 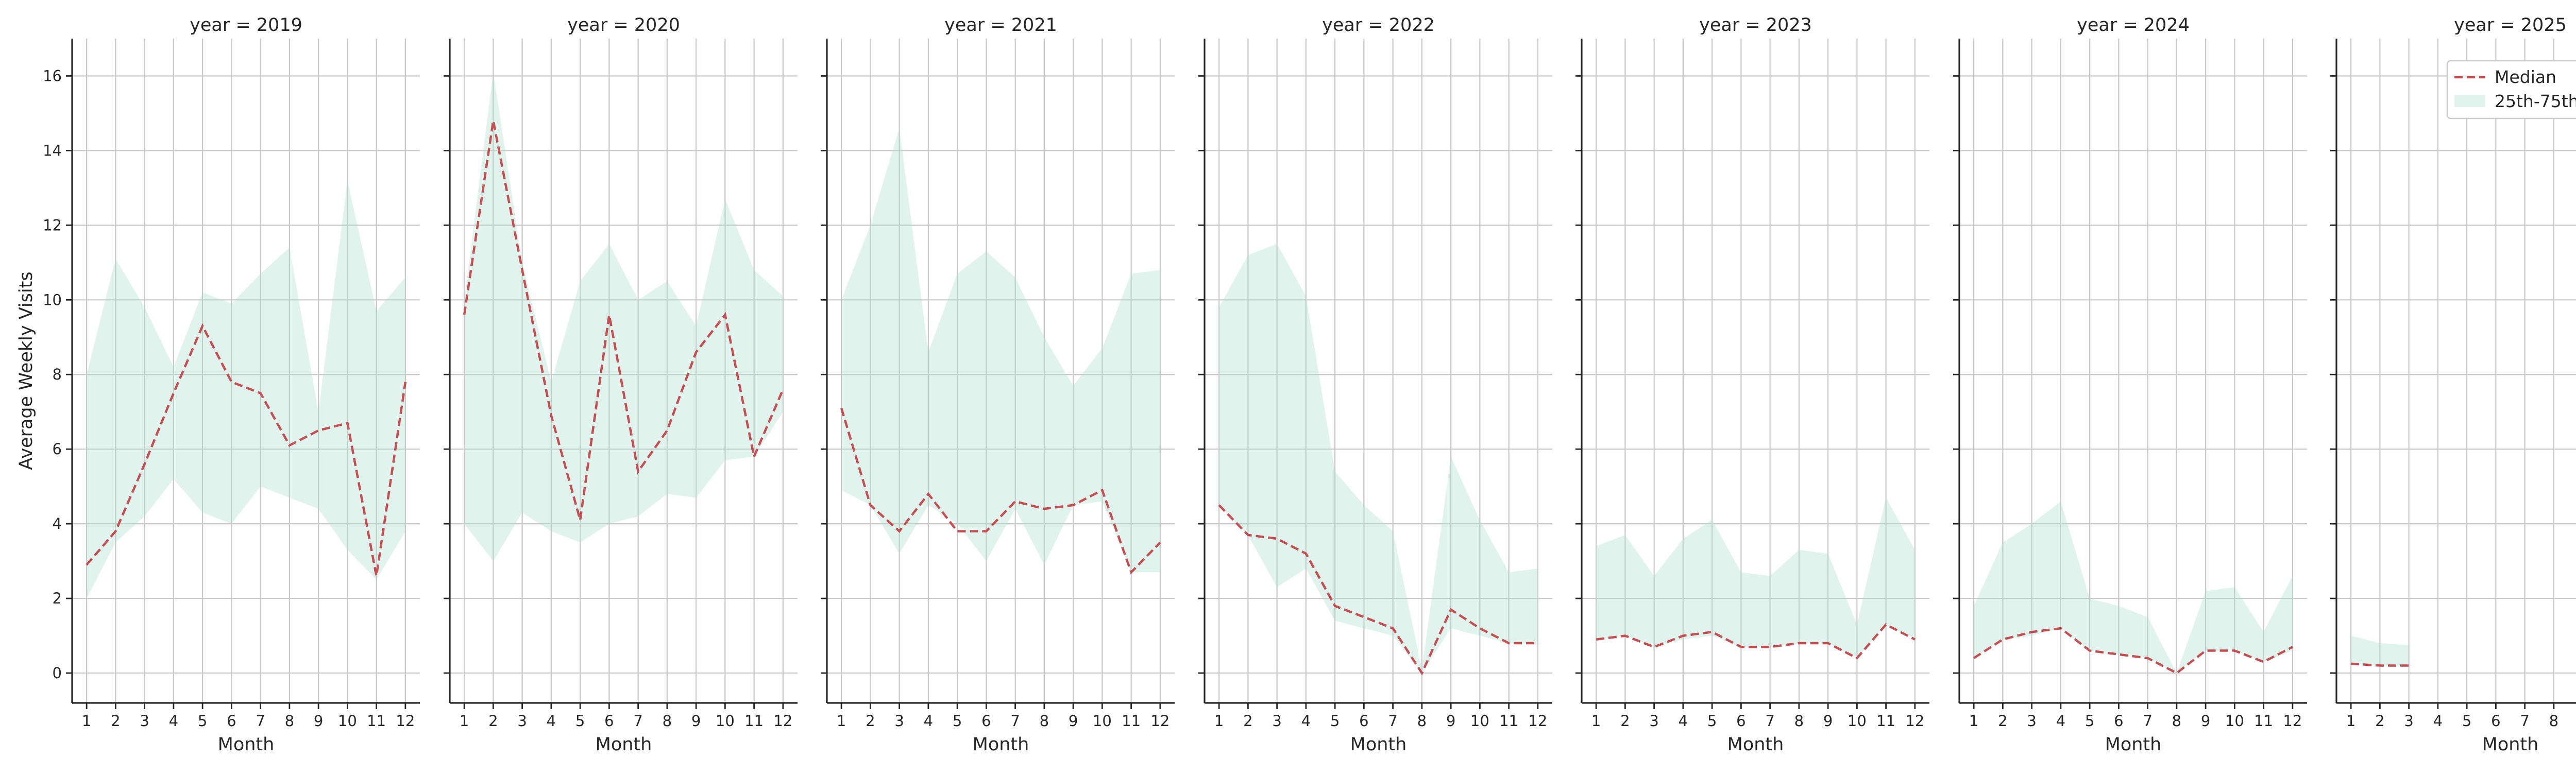 What do you see at coordinates (623, 25) in the screenshot?
I see `panel-title: year = 2020` at bounding box center [623, 25].